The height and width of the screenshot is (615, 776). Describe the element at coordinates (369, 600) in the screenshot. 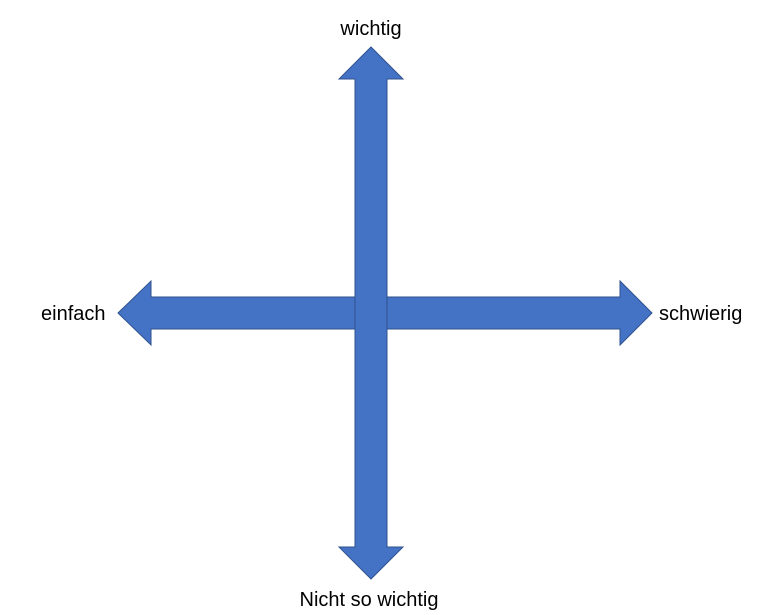

I see `label-not-so-important: Nicht so wichtig` at that location.